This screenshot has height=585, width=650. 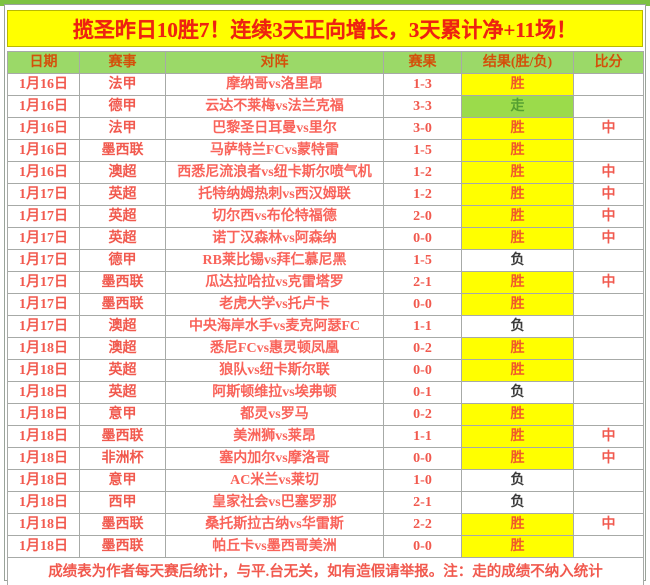 I want to click on column-header-league: 赛事, so click(x=122, y=62).